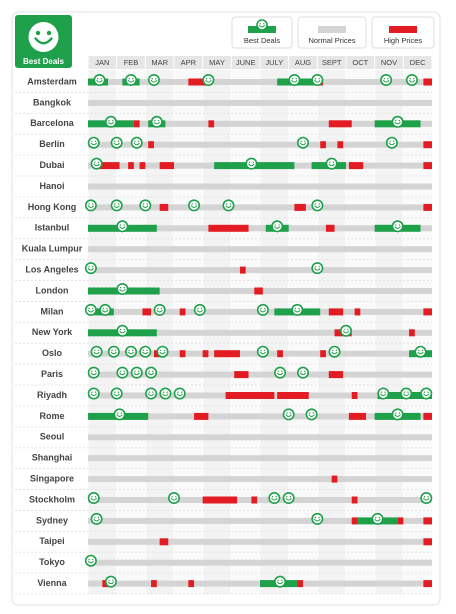 The height and width of the screenshot is (614, 456). Describe the element at coordinates (159, 62) in the screenshot. I see `month-label: MAR` at that location.